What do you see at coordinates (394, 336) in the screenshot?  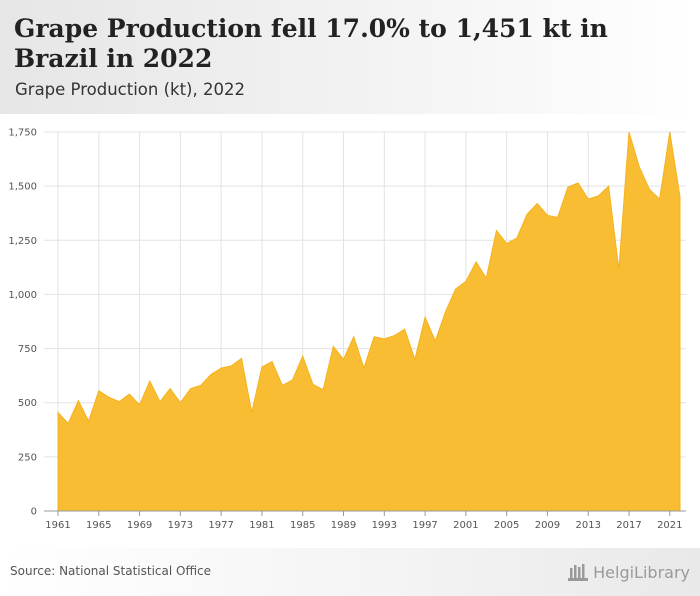 I see `data-point-1994` at bounding box center [394, 336].